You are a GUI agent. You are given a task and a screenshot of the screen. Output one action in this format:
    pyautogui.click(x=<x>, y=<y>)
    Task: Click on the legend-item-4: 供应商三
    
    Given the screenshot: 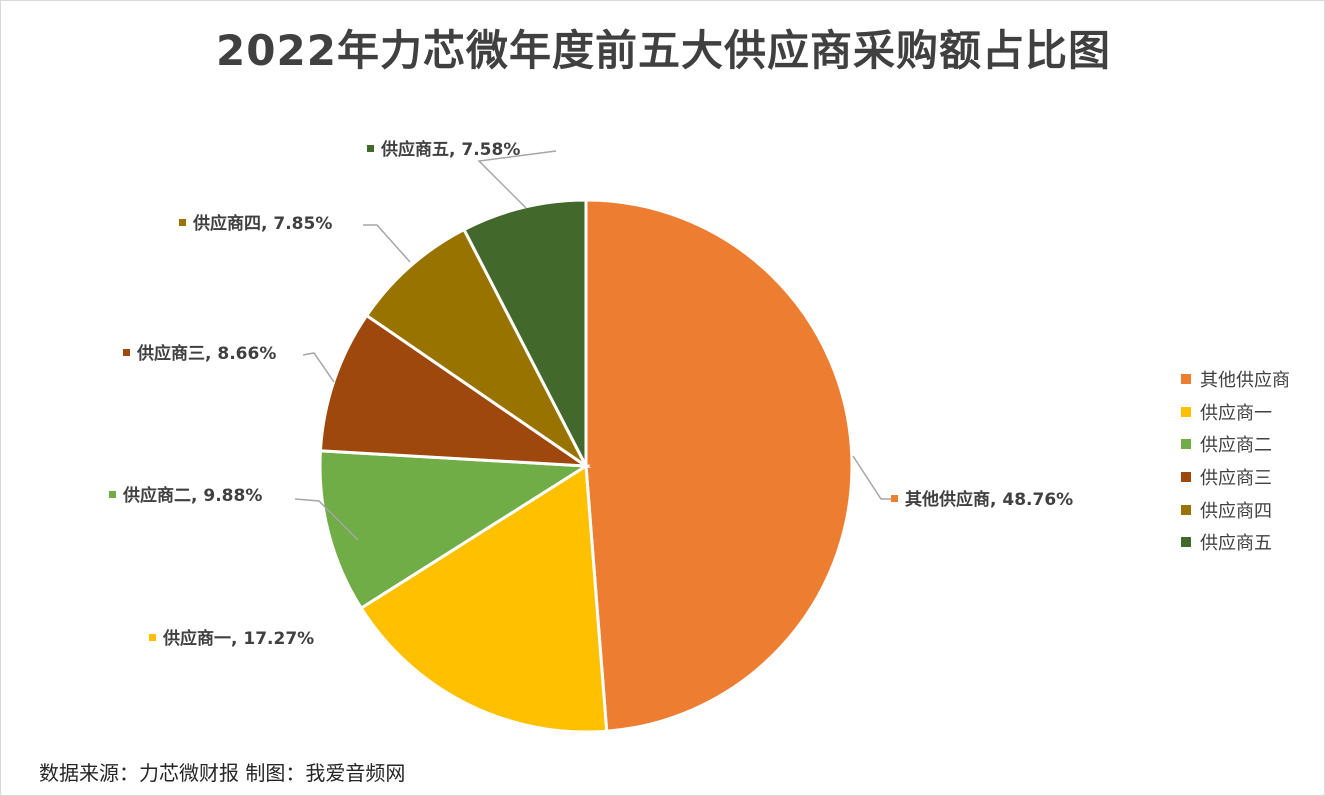 What is the action you would take?
    pyautogui.click(x=1235, y=477)
    